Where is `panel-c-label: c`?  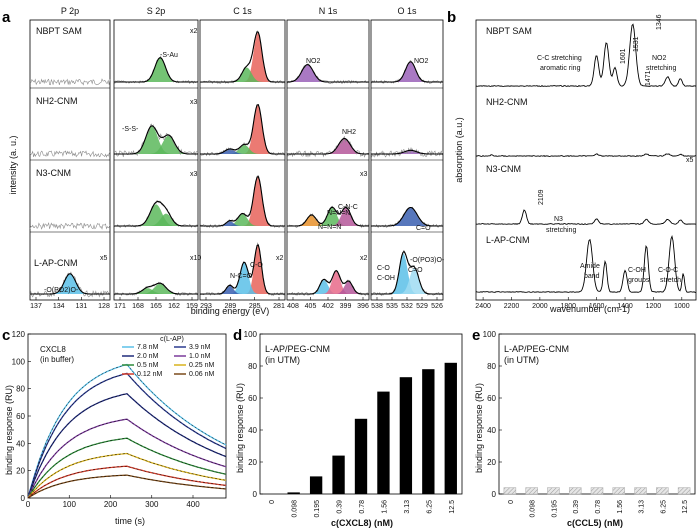 panel-c-label: c is located at coordinates (6, 335).